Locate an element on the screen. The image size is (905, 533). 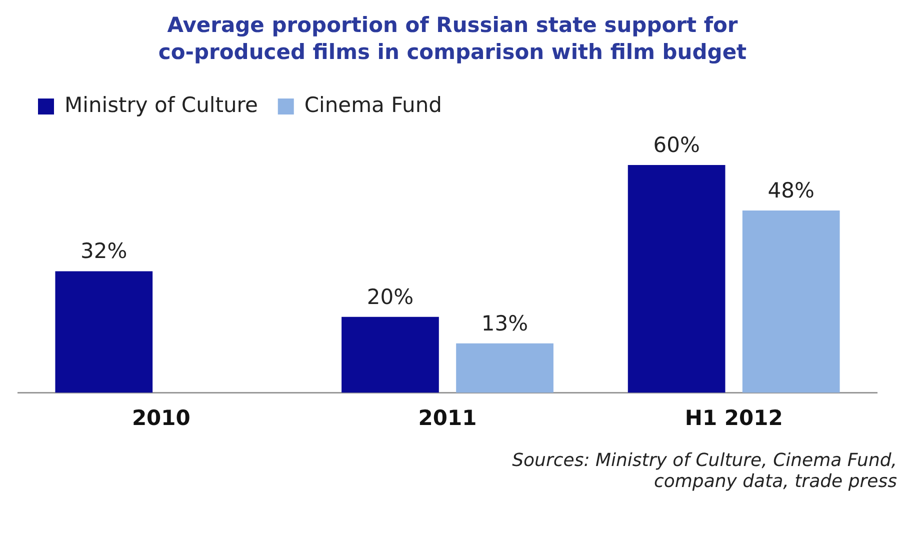
legend-label: Cinema Fund is located at coordinates (373, 104).